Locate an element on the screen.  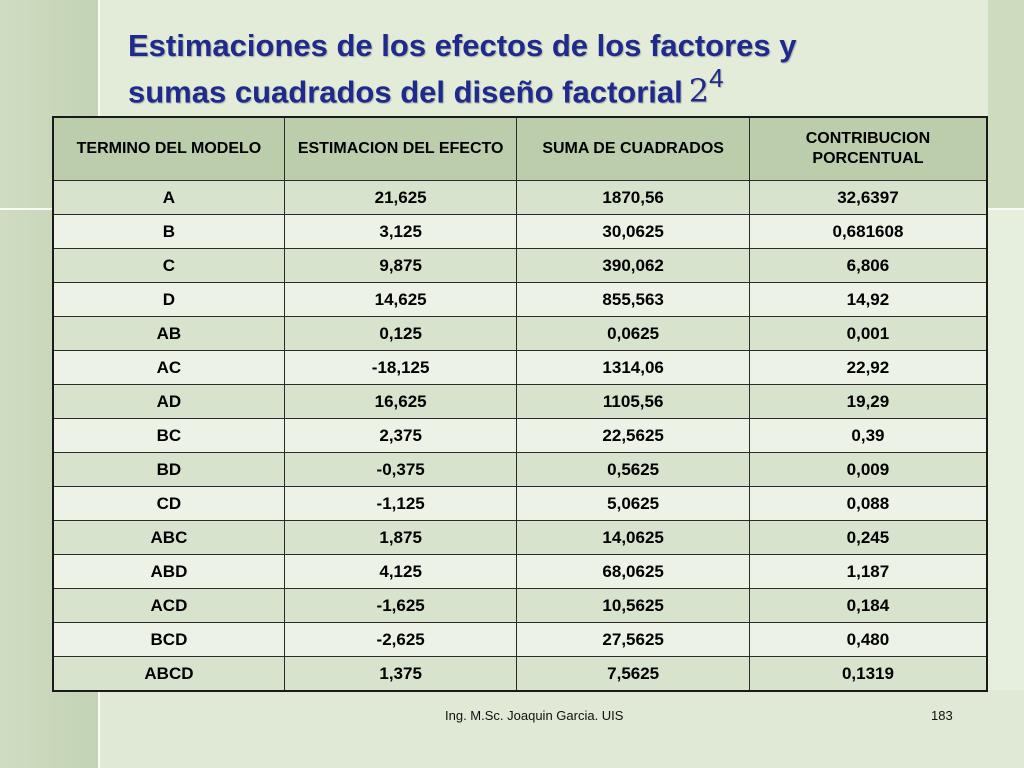
term-cell: BCD is located at coordinates (168, 639).